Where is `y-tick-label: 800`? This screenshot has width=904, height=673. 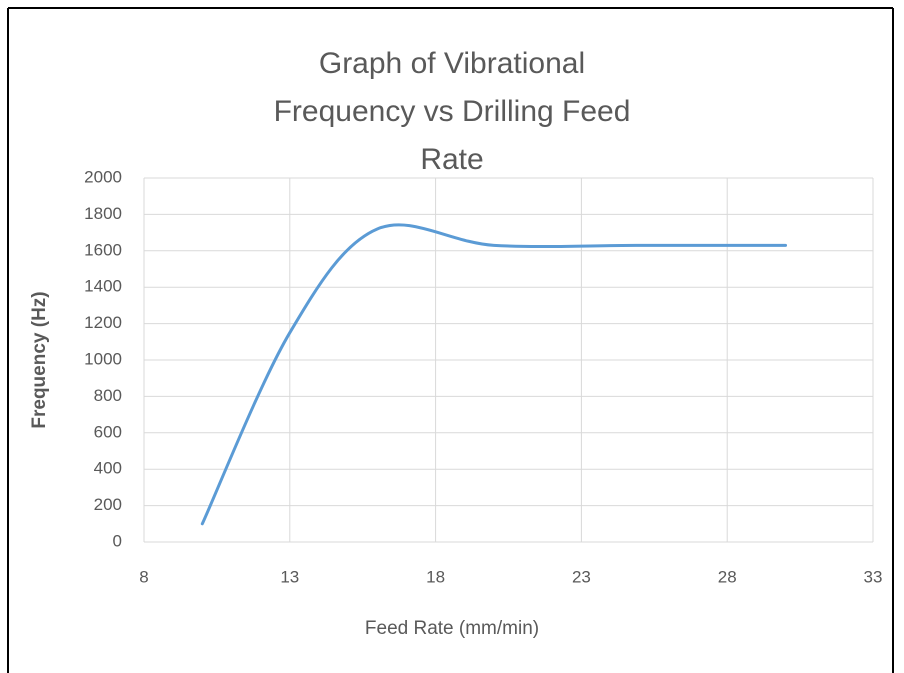
y-tick-label: 800 is located at coordinates (108, 395).